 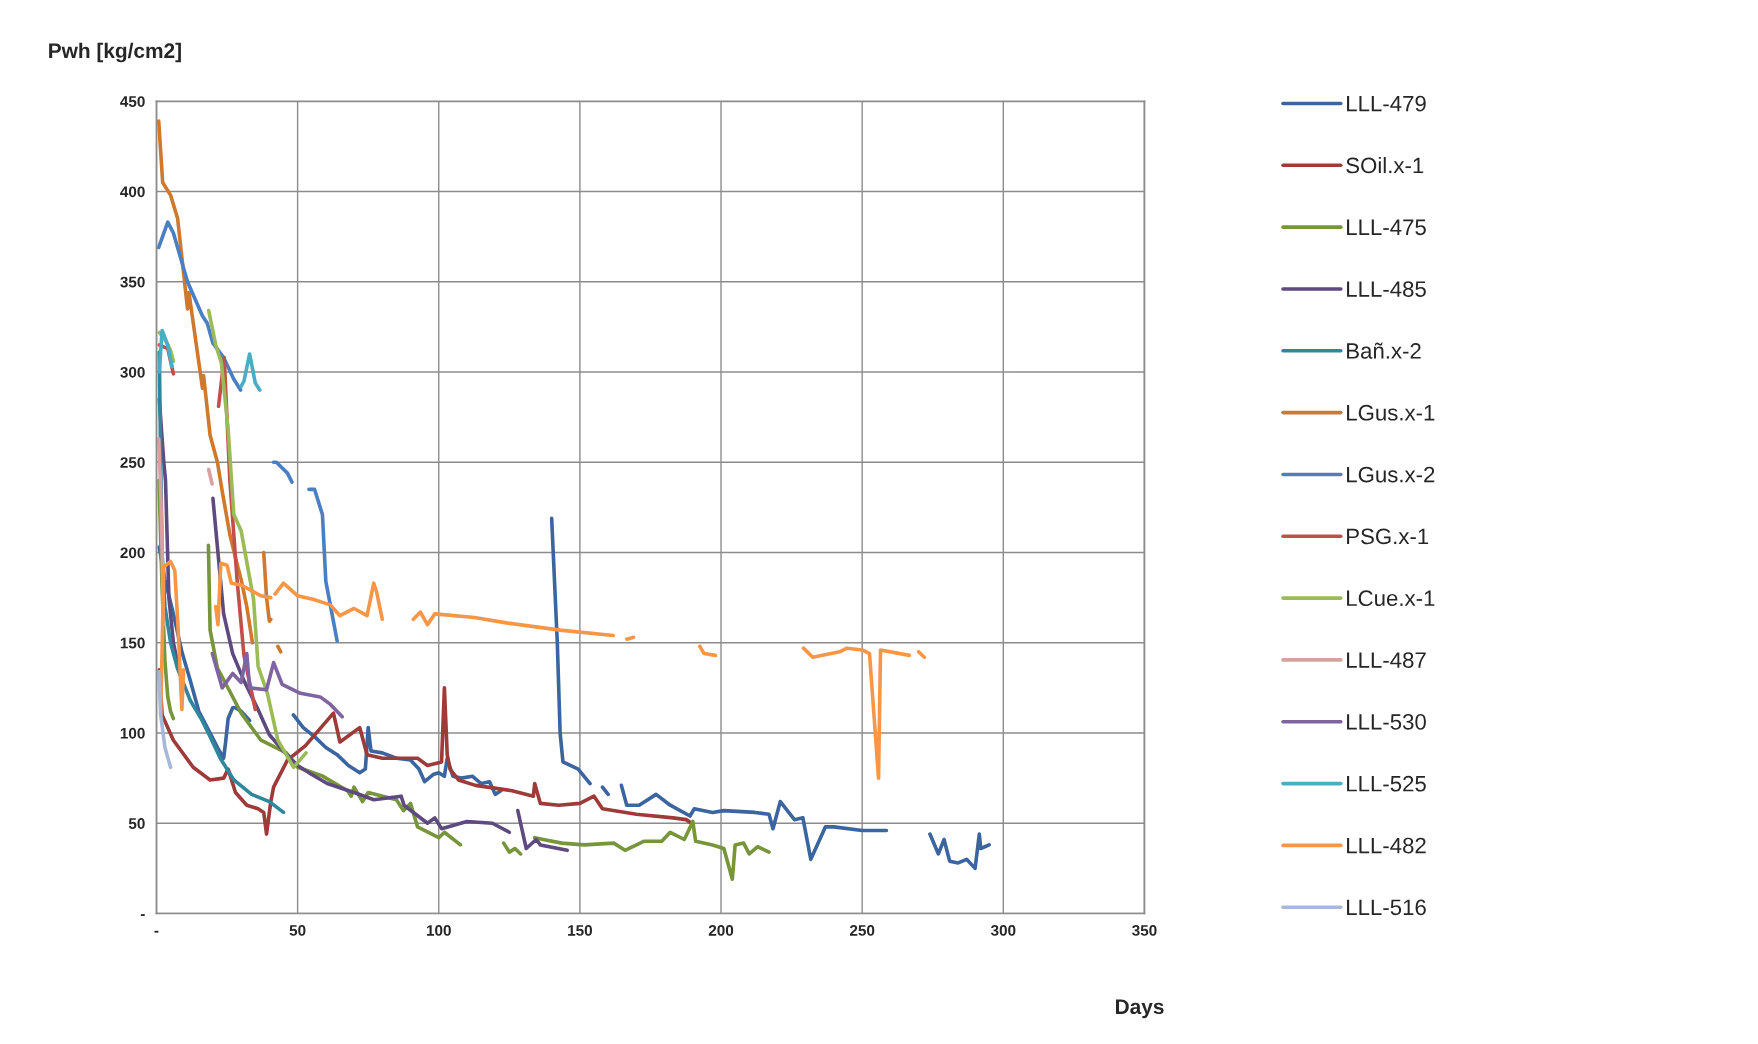 I want to click on x-axis-title: Days, so click(x=1140, y=1009).